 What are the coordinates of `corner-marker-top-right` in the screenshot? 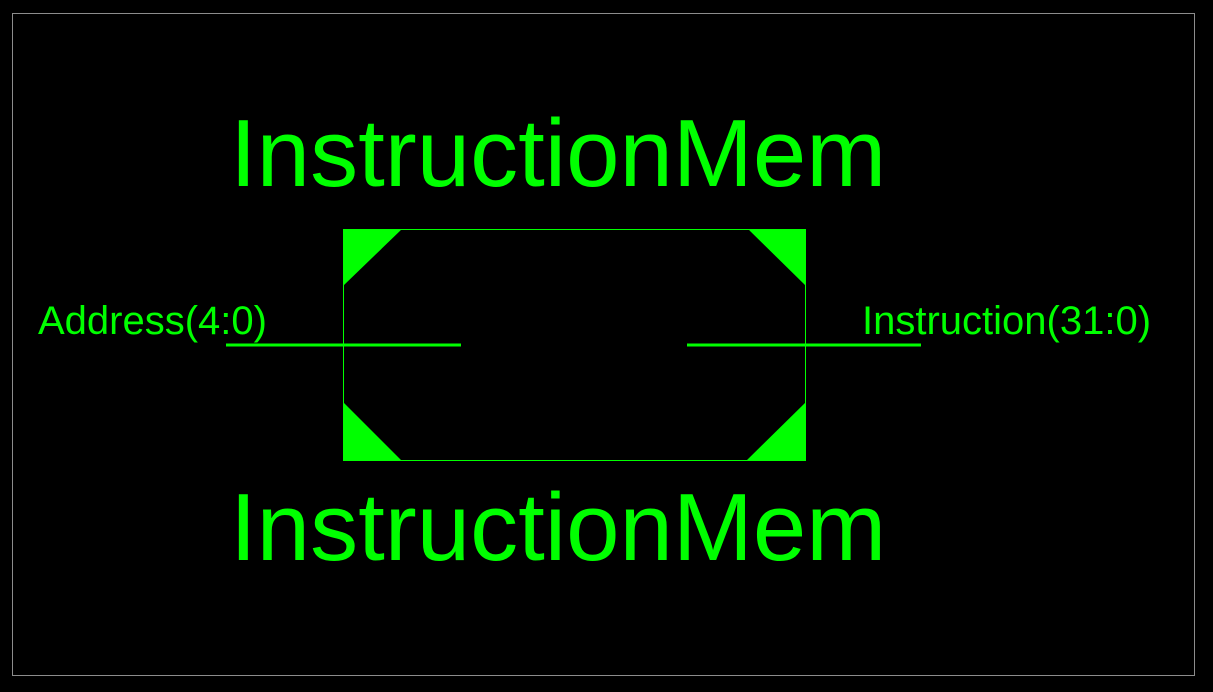 It's located at (777, 257).